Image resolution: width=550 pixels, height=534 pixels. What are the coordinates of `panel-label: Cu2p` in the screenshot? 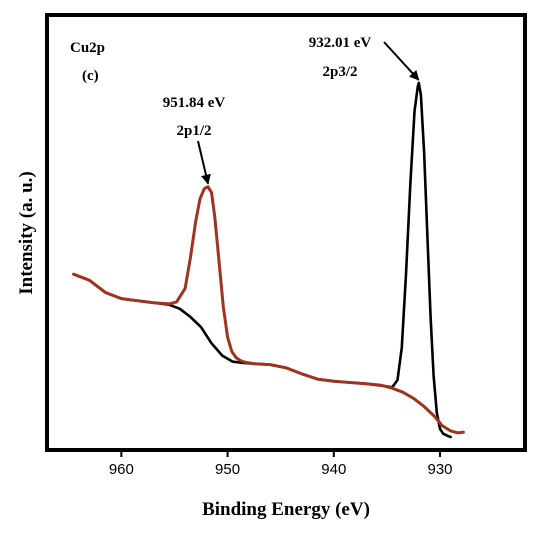 It's located at (87, 48).